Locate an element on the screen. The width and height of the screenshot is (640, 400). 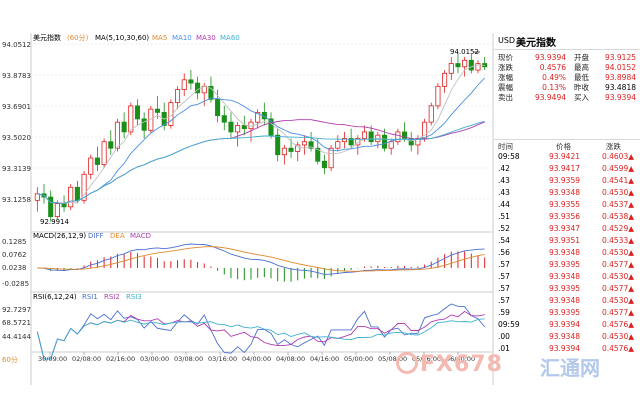
quote-cell: 开盘 is located at coordinates (581, 57).